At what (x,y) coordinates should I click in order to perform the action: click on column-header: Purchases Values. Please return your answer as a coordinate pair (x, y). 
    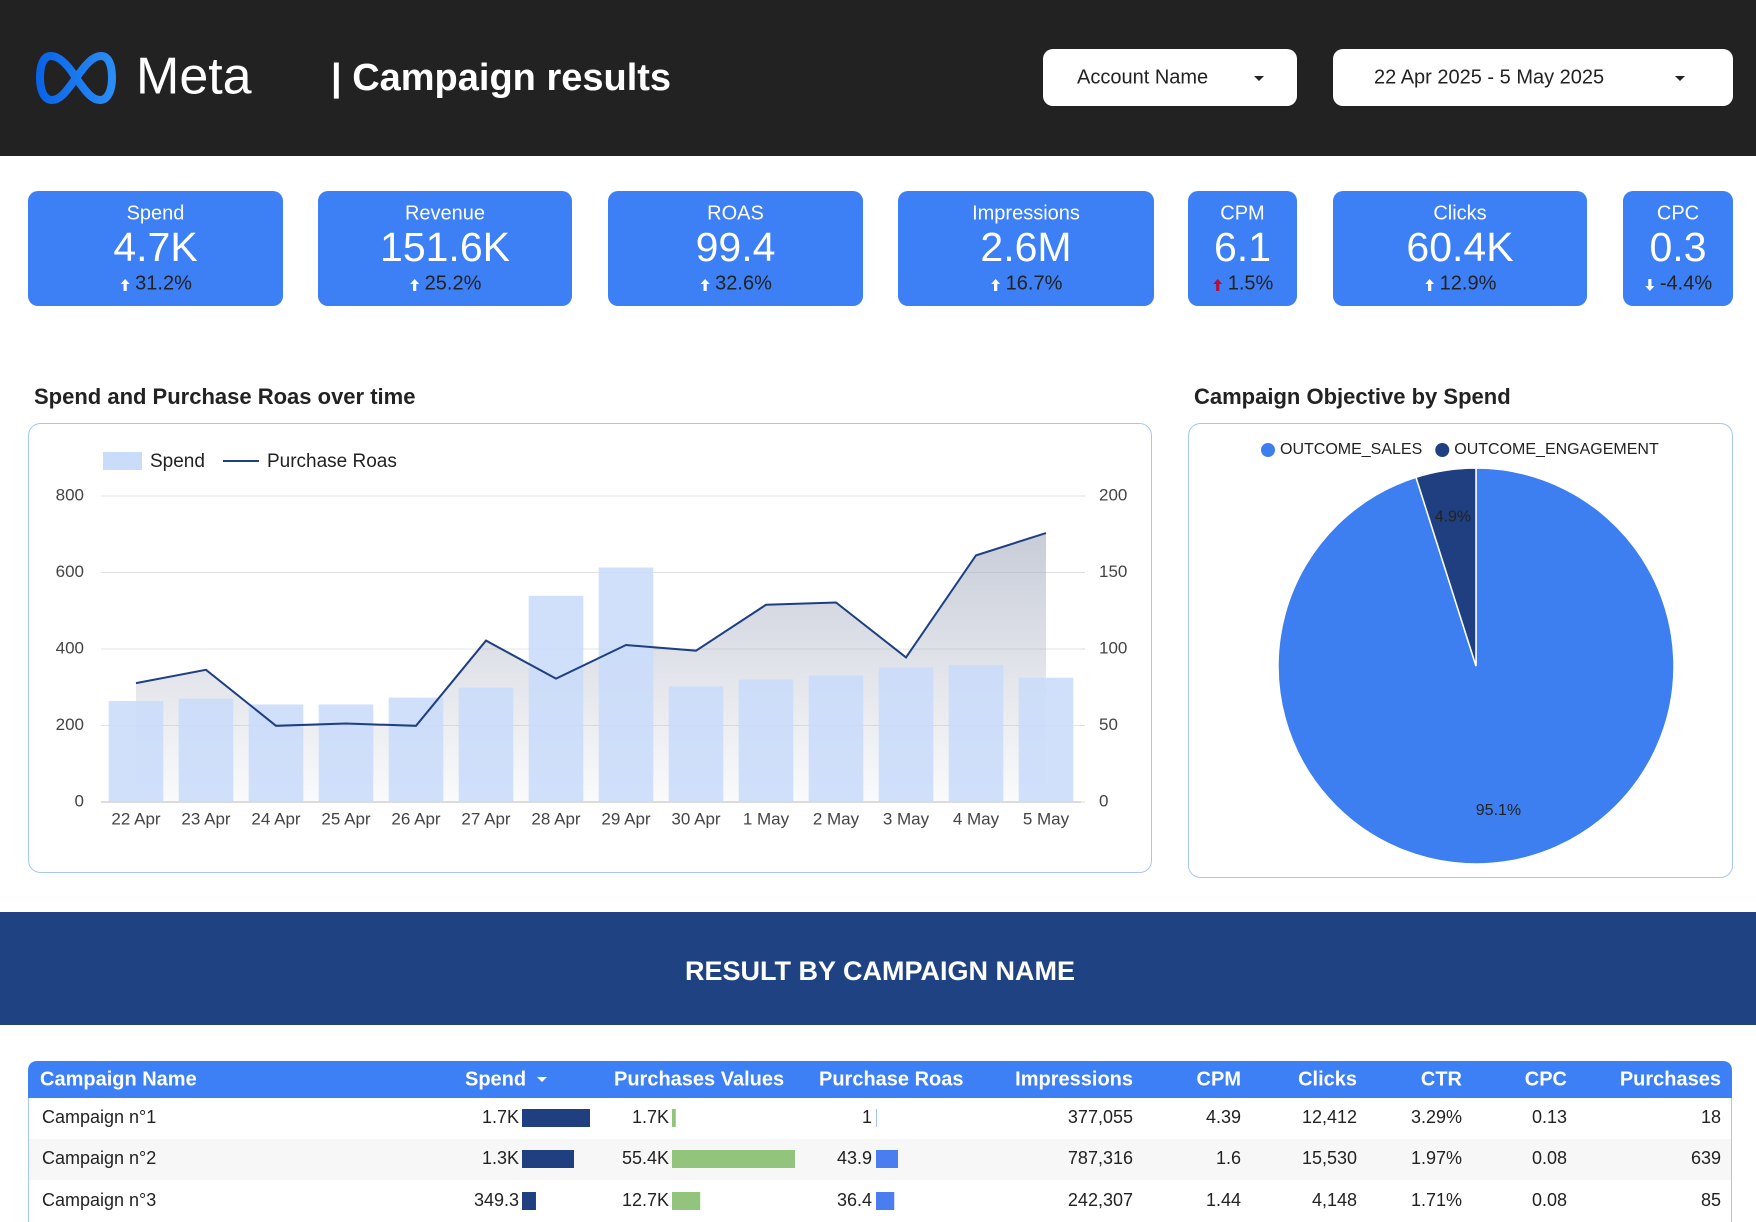
    Looking at the image, I should click on (699, 1079).